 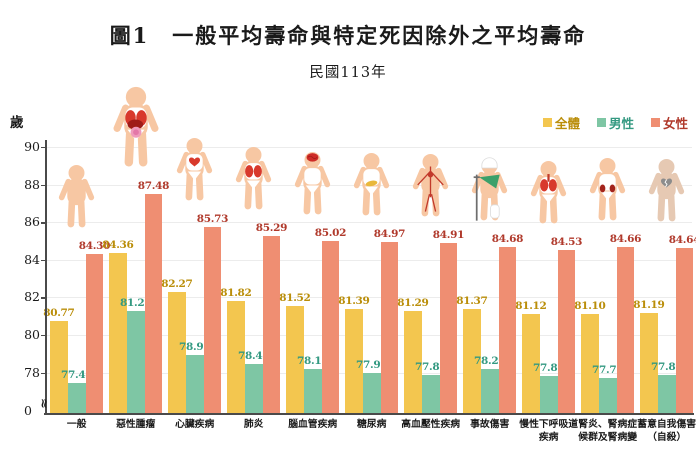 I want to click on category-label-6: 糖尿病, so click(x=371, y=424).